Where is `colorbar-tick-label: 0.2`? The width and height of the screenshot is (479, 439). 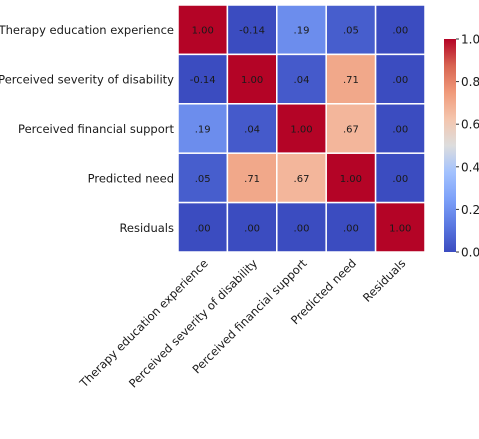 colorbar-tick-label: 0.2 is located at coordinates (470, 210).